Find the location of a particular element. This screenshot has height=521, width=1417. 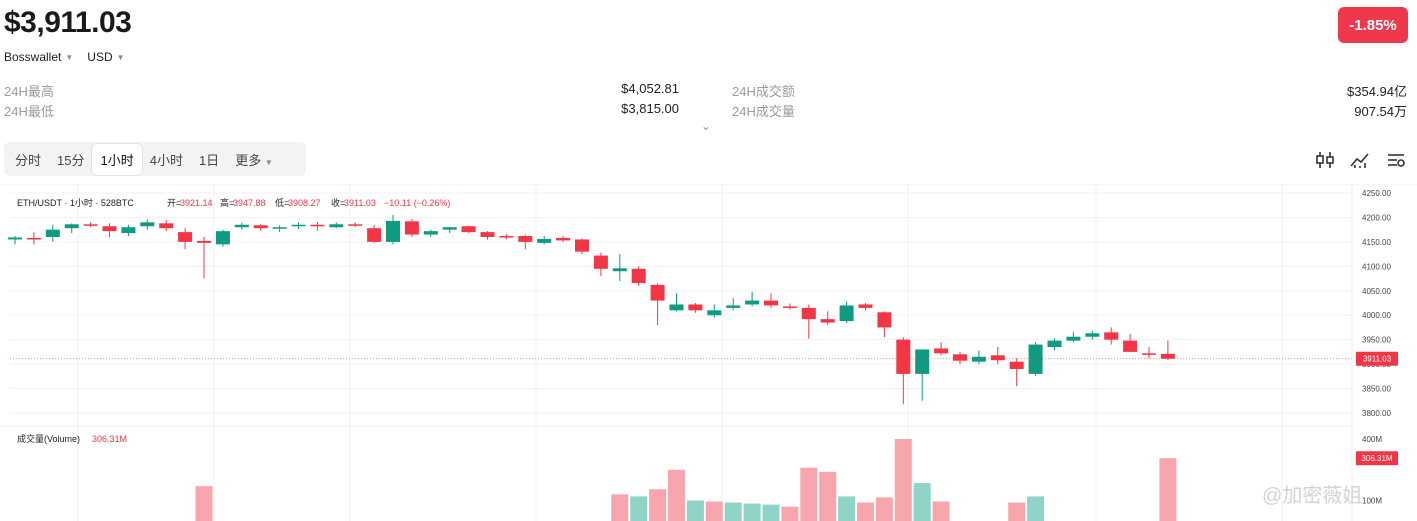

stat-turnover-label: 24H成交额 is located at coordinates (763, 91).